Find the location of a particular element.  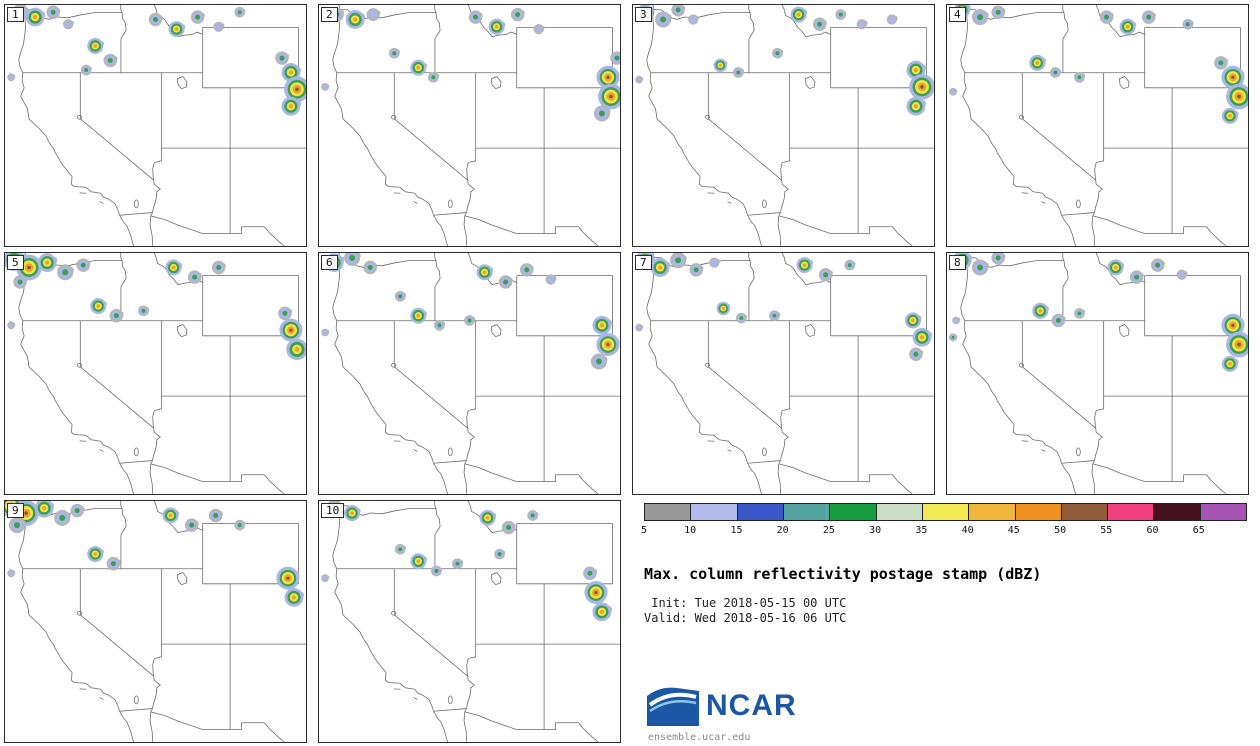

ensemble-member-panel-6: 6 is located at coordinates (469, 373).